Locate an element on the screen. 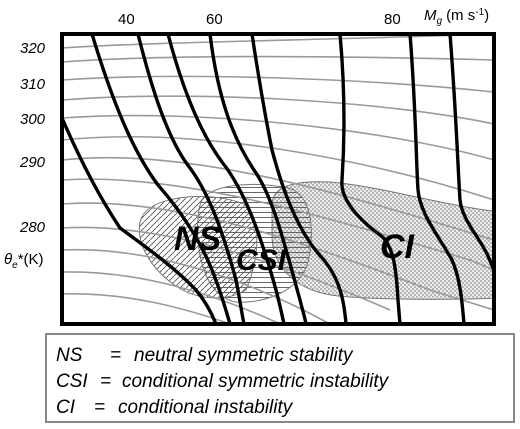 The width and height of the screenshot is (520, 429). legend-eq-ci: = is located at coordinates (99, 407).